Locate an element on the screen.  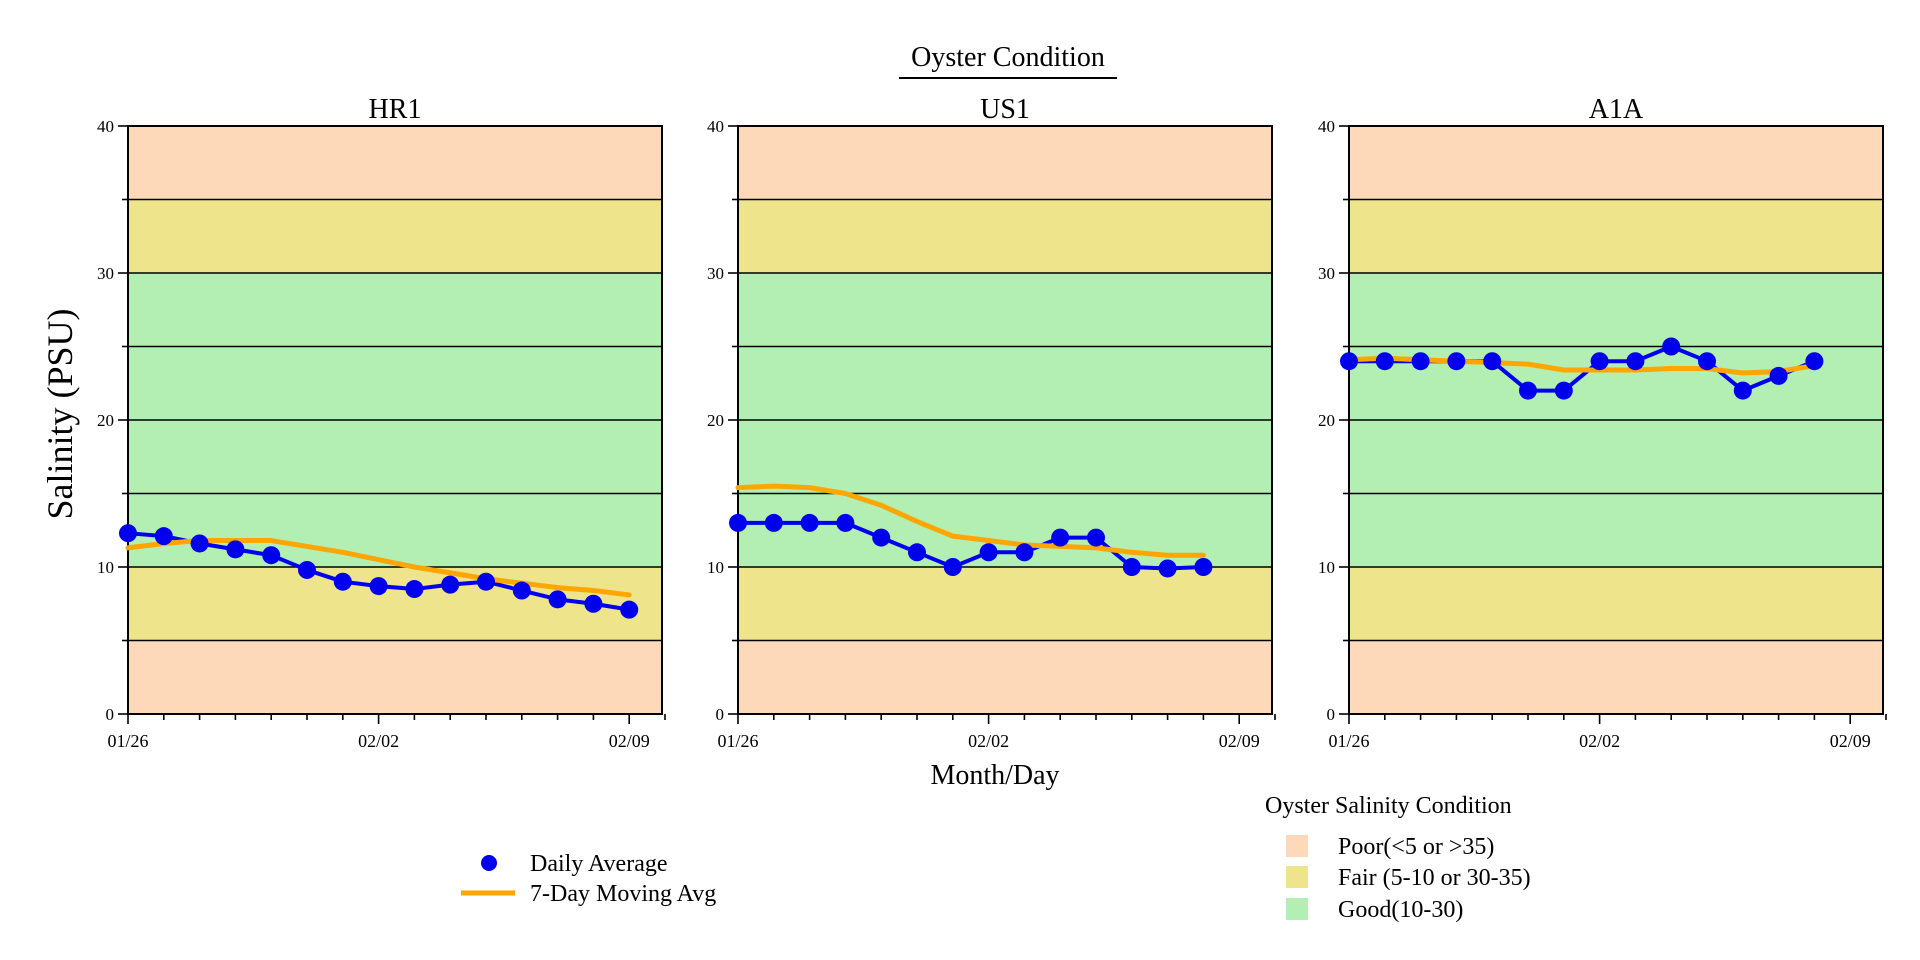
panel-title: HR1 is located at coordinates (395, 109).